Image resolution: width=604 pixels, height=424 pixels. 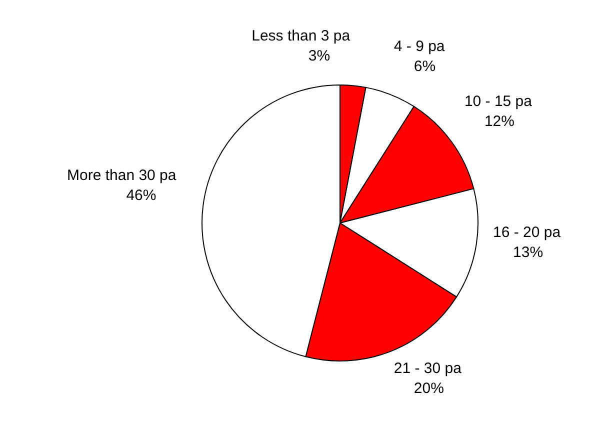 I want to click on slice-label: Less than 3 pa, so click(x=301, y=36).